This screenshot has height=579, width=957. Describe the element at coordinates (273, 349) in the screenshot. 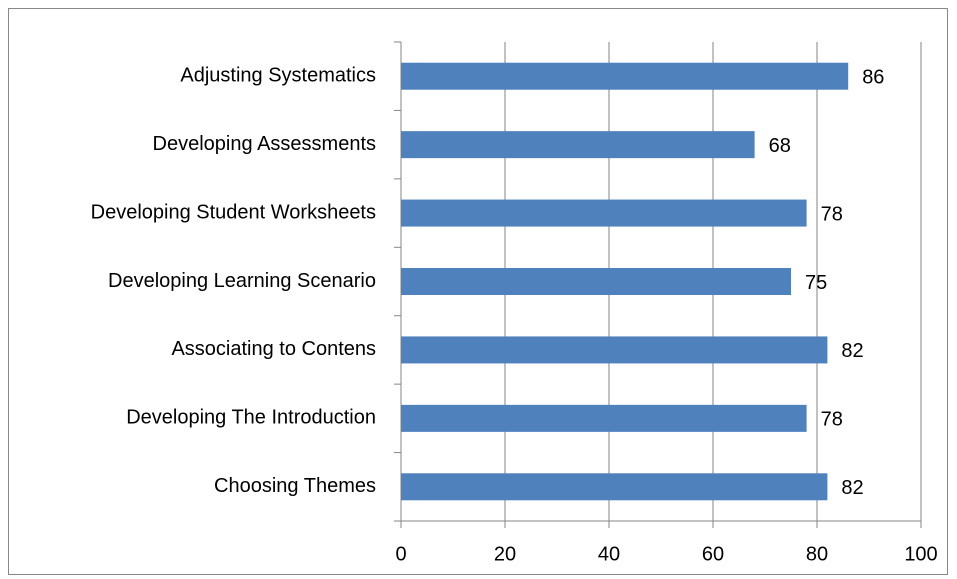

I see `y-tick-label: Associating to Contens` at that location.